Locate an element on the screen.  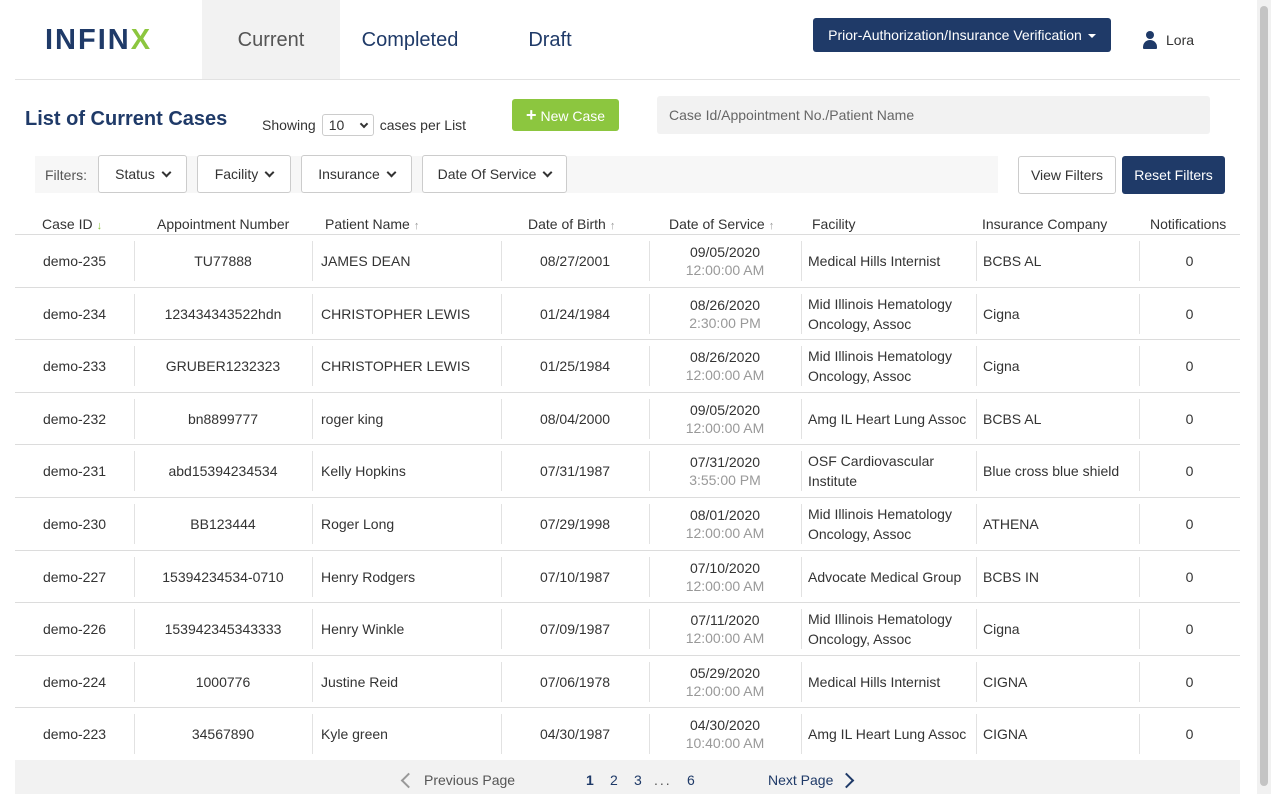
case-id: demo-227 is located at coordinates (74, 576).